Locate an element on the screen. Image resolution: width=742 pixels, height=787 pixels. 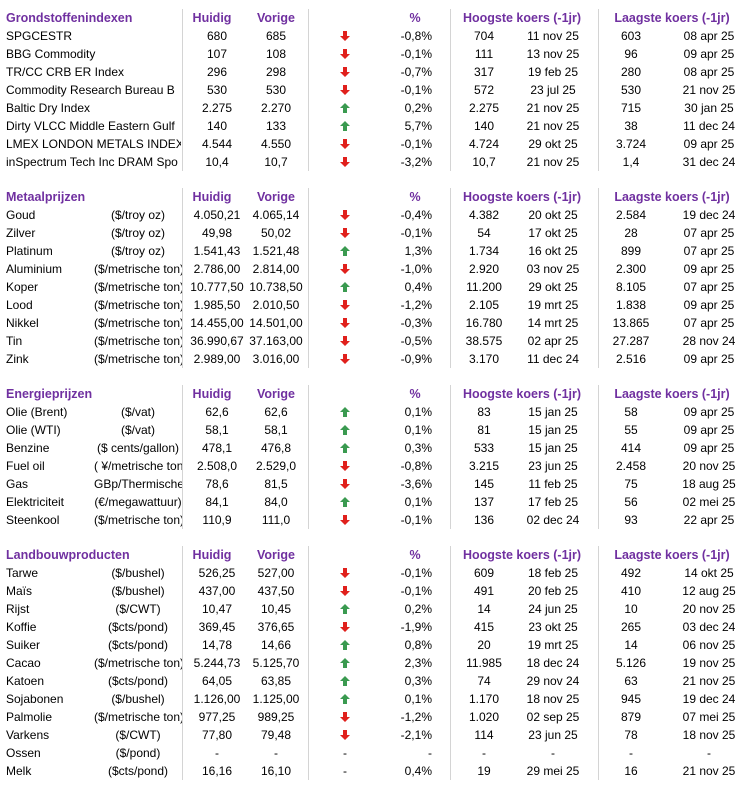
huidig: 64,05 is located at coordinates (217, 681).